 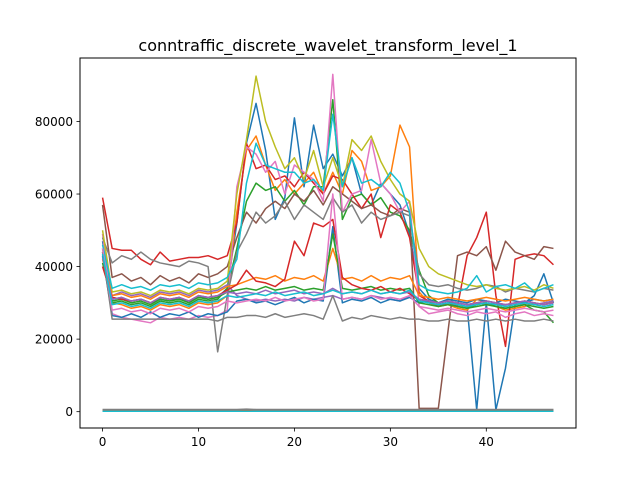 What do you see at coordinates (69, 412) in the screenshot?
I see `y-tick-label-0: 0` at bounding box center [69, 412].